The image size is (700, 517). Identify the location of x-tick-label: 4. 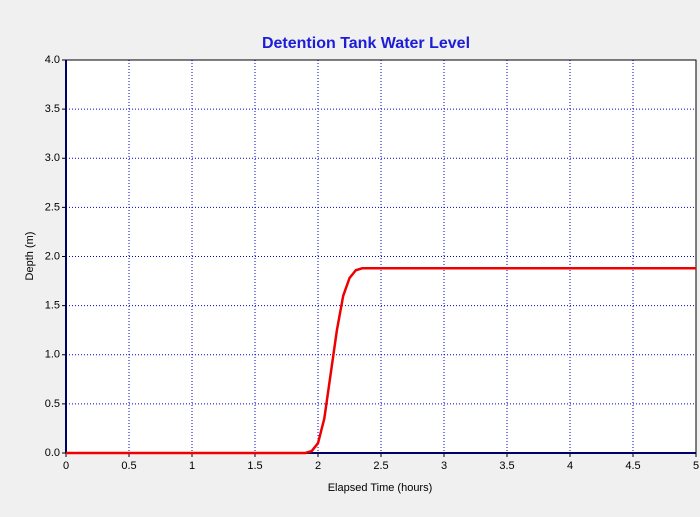
(570, 466).